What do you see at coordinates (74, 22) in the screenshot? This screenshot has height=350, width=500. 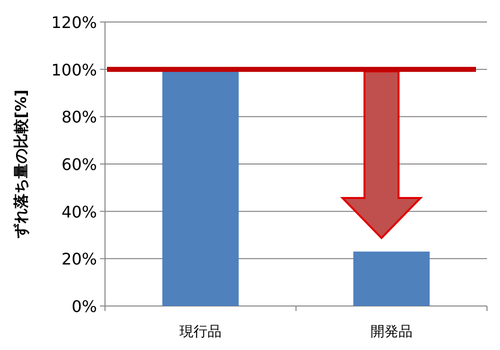 I see `y-tick-label: 120%` at bounding box center [74, 22].